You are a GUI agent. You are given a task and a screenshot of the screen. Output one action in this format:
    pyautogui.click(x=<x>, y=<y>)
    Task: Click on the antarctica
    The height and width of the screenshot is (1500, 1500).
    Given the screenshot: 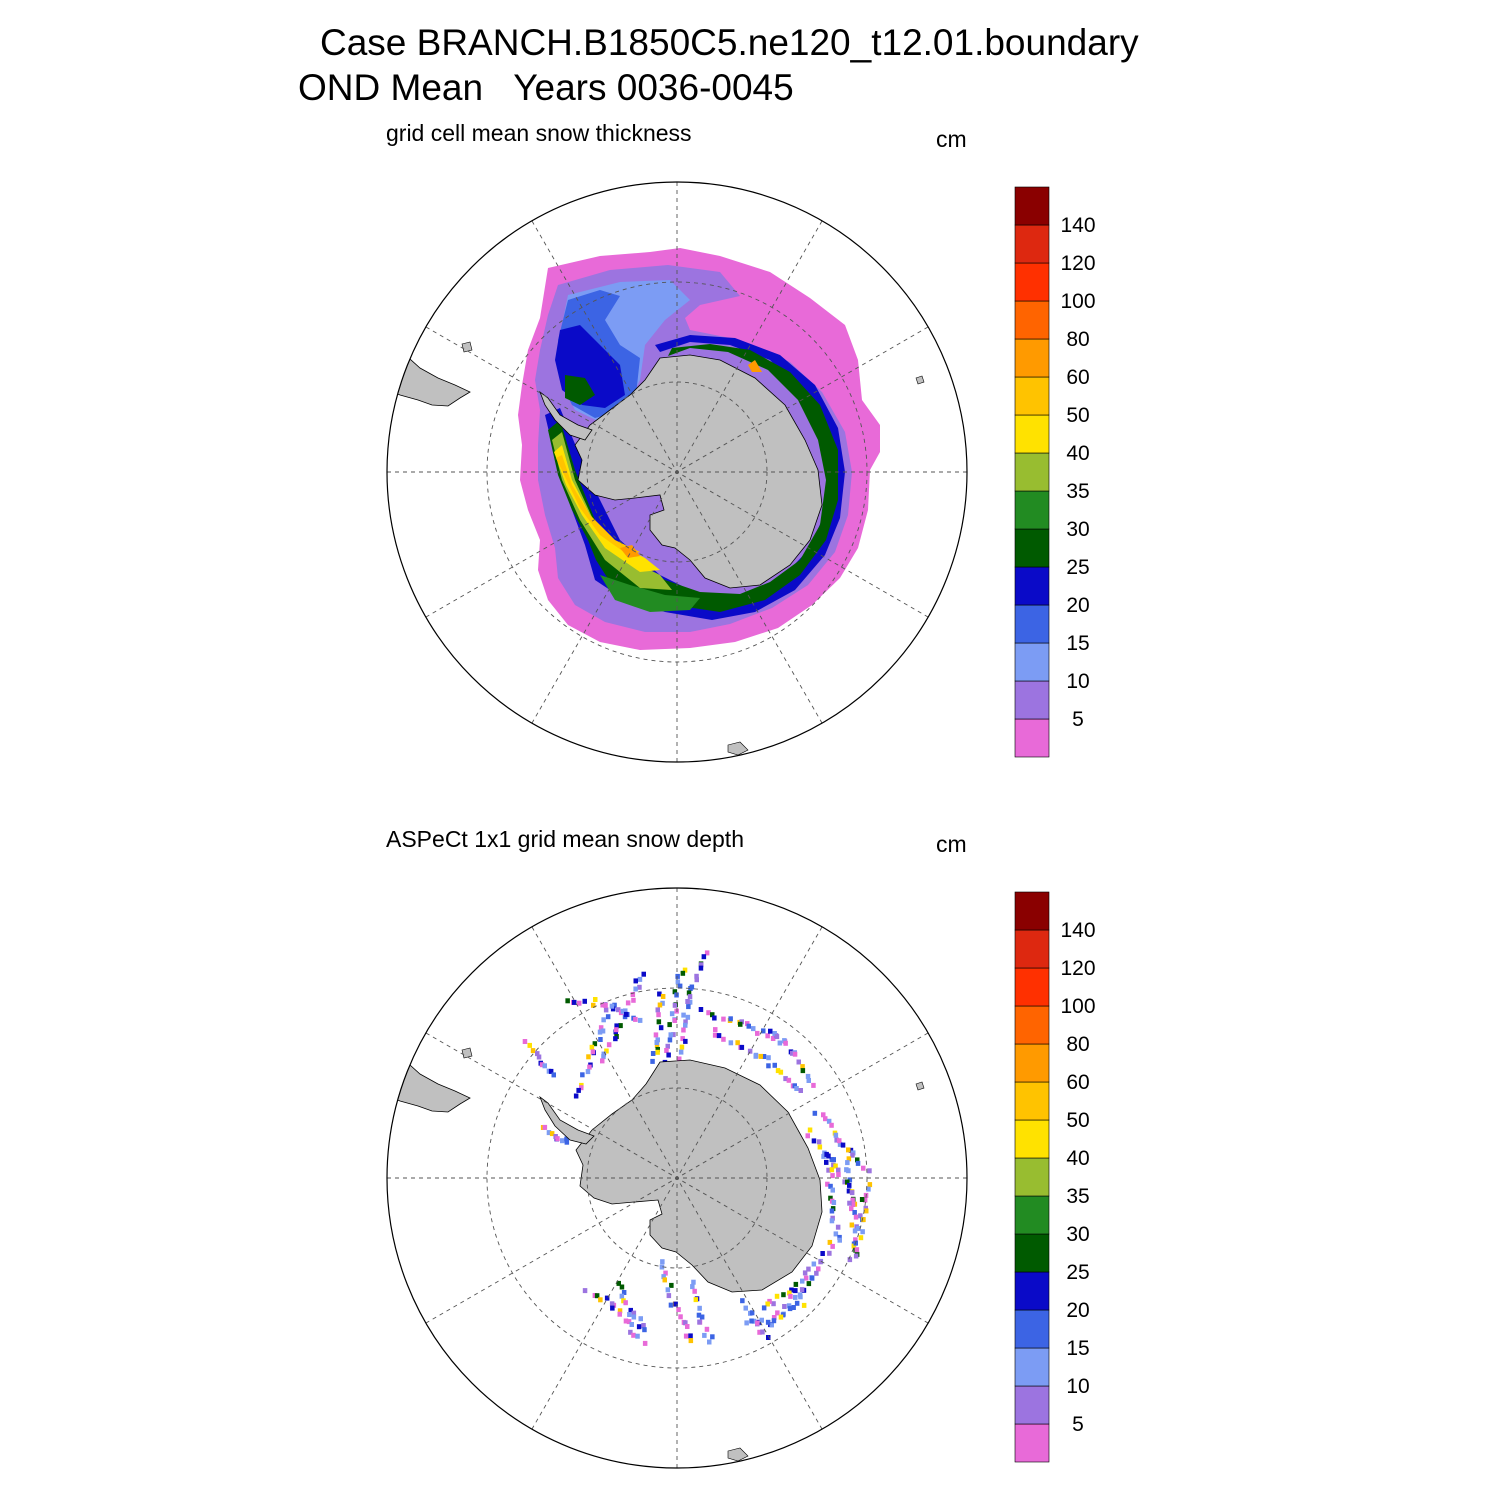 What is the action you would take?
    pyautogui.click(x=699, y=1176)
    